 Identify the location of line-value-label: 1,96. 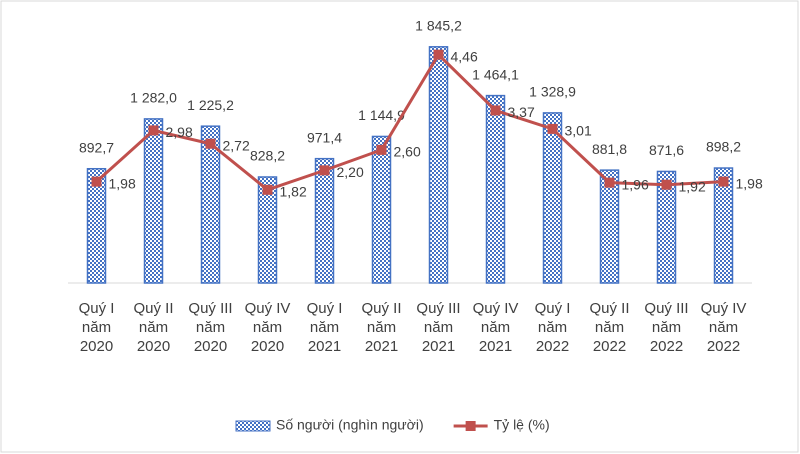
(635, 184).